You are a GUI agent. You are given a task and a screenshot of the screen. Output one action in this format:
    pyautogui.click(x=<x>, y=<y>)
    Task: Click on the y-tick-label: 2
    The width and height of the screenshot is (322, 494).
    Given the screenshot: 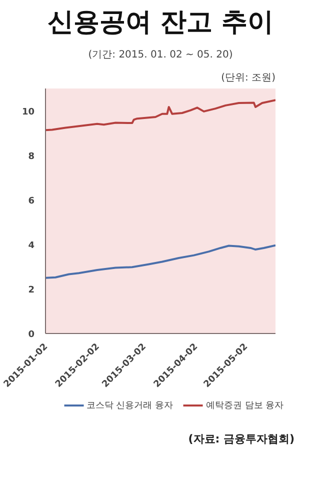 What is the action you would take?
    pyautogui.click(x=31, y=290)
    